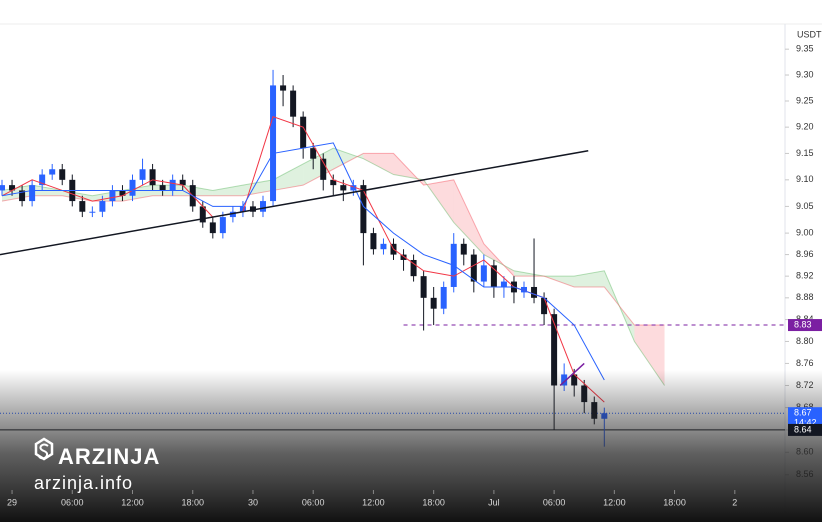  I want to click on y-tick-label: 9.35, so click(805, 49).